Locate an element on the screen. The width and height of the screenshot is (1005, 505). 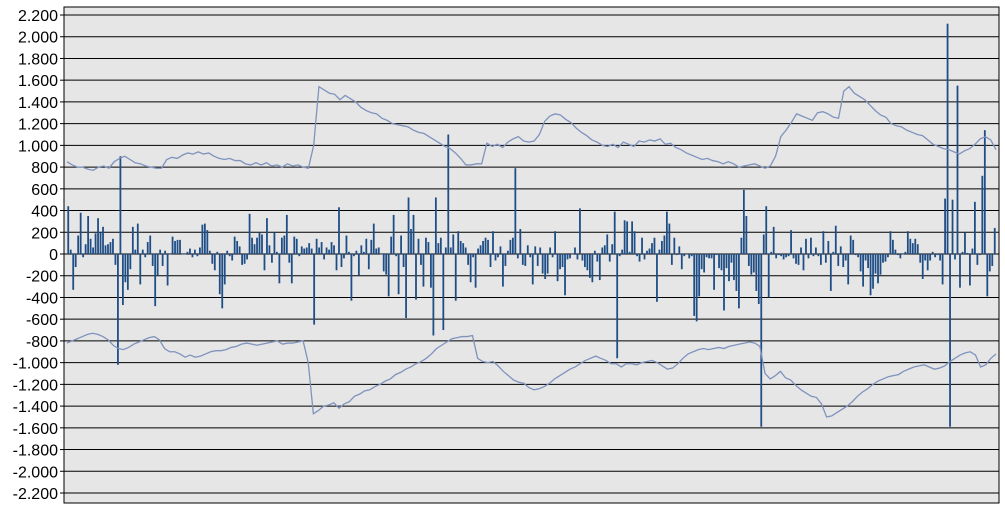
y-tick-label: 200 is located at coordinates (44, 233).